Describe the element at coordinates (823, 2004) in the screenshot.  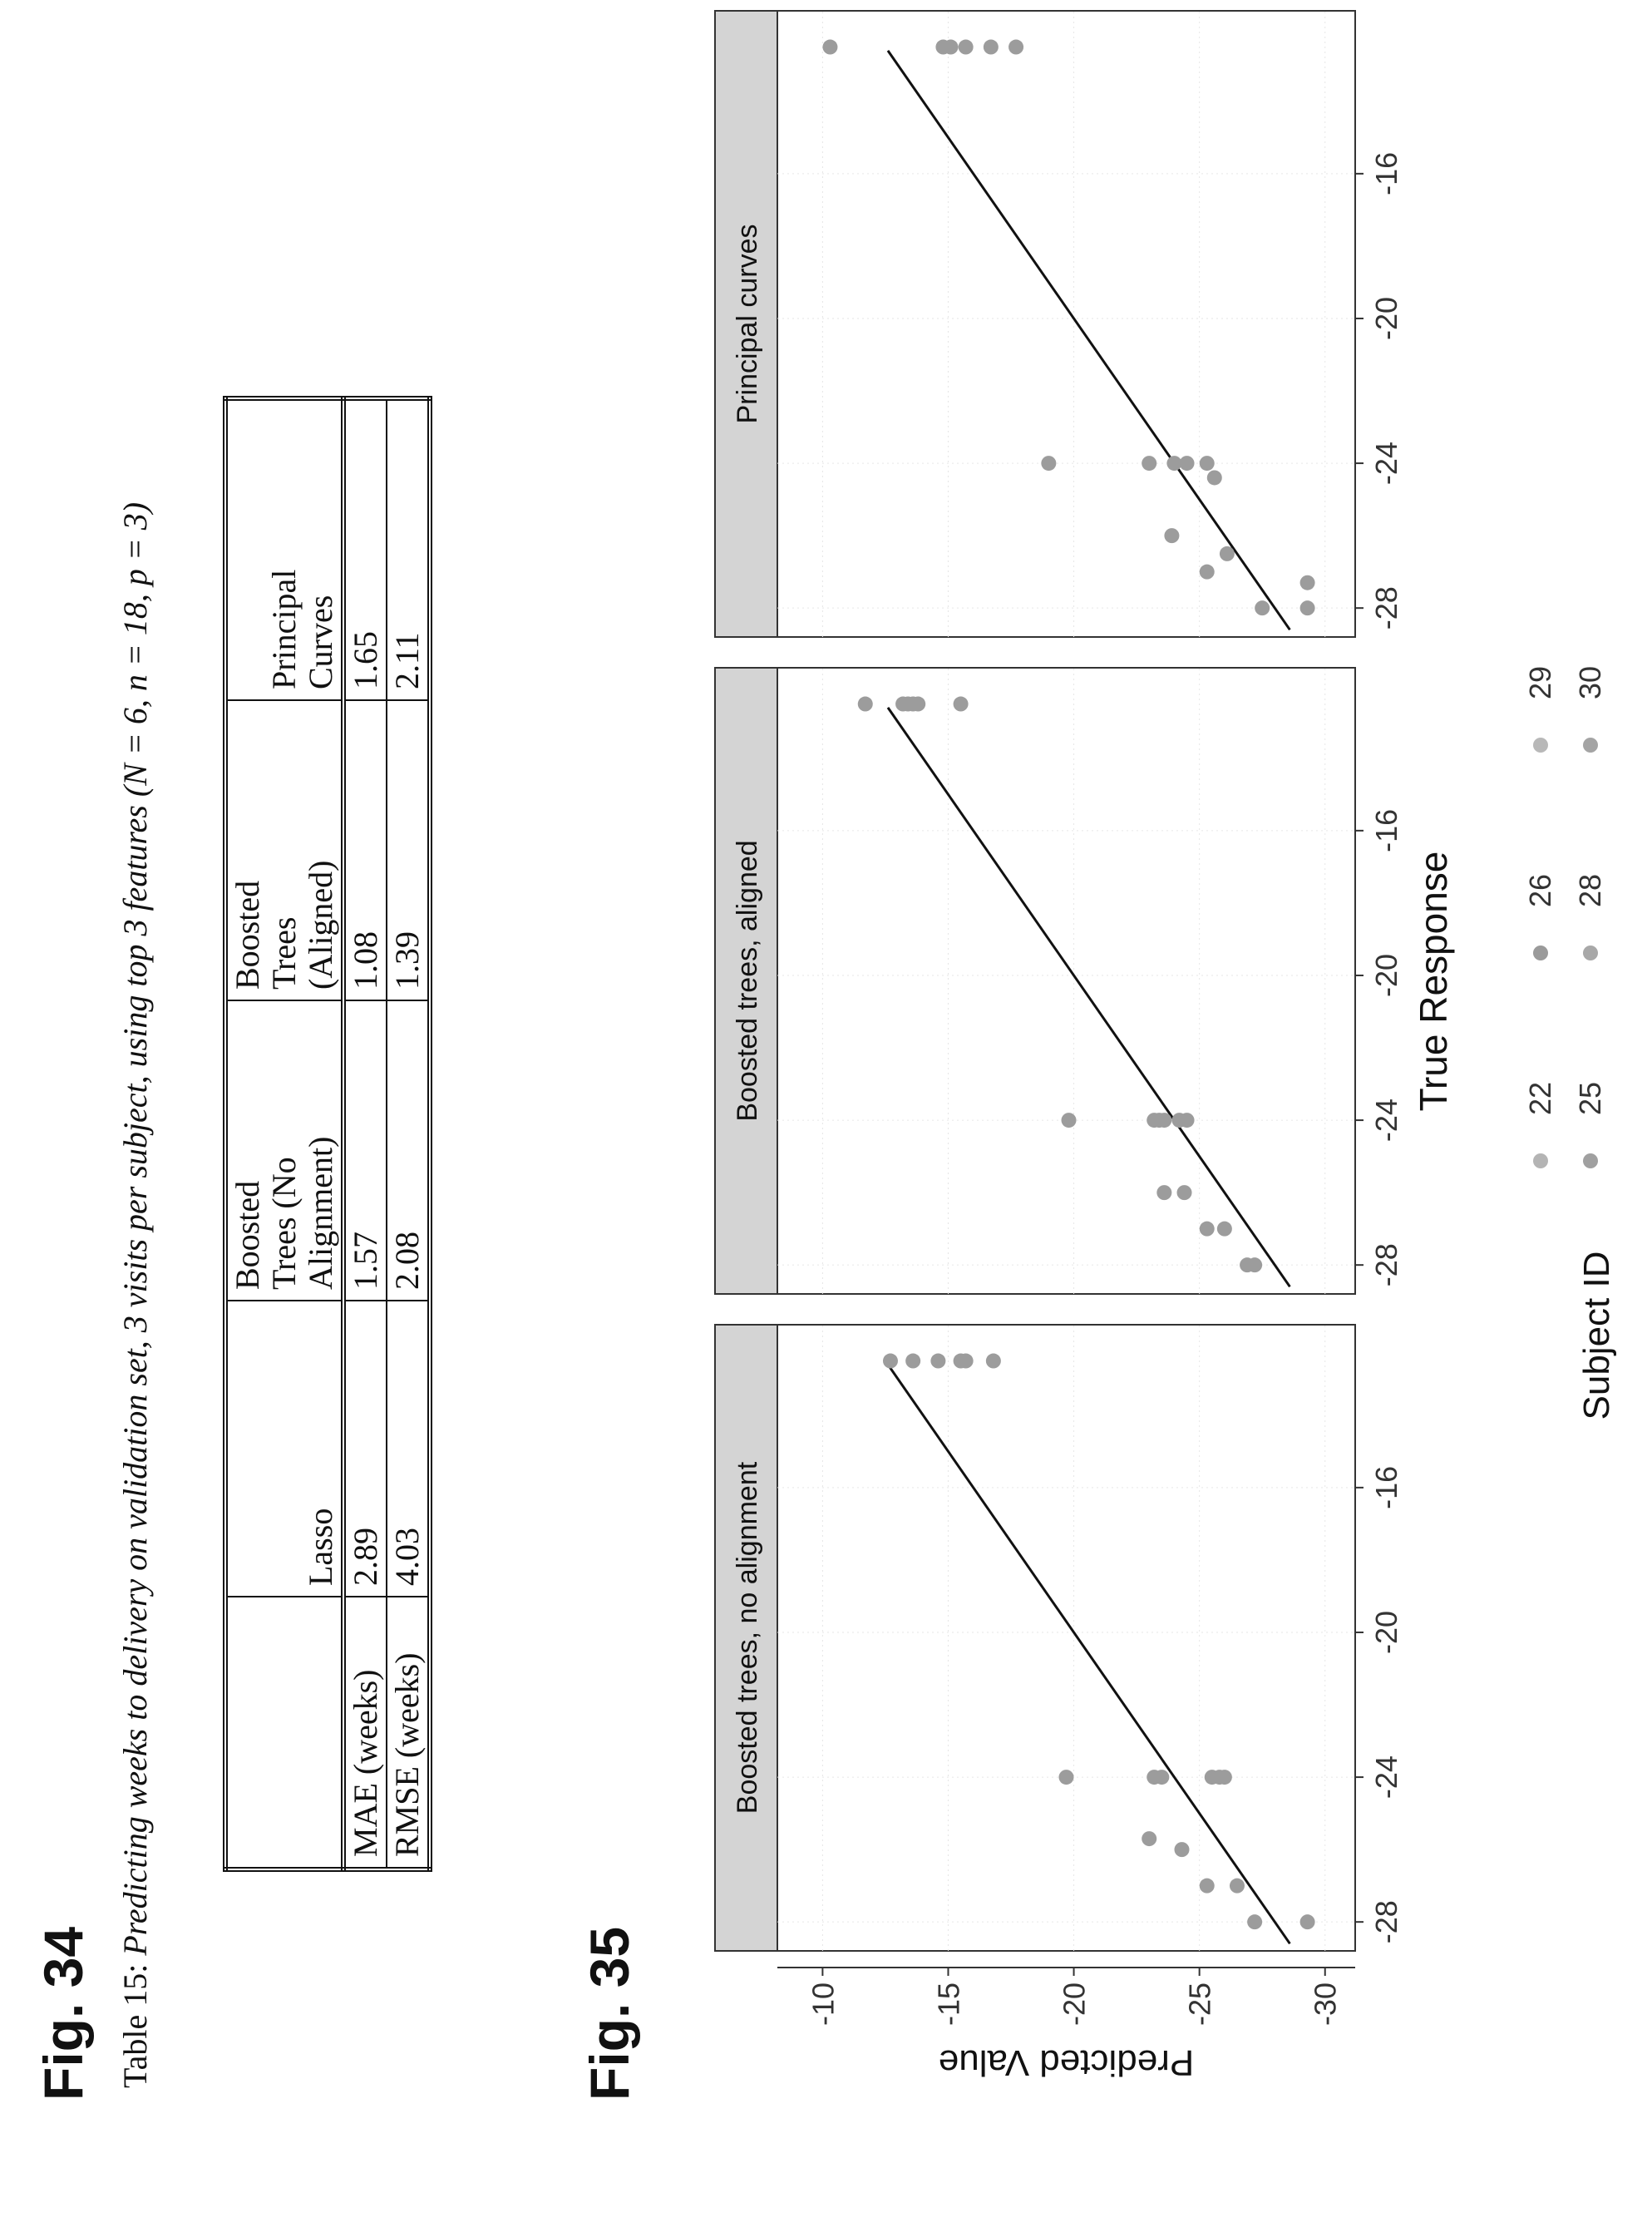
I see `y-tick-label: -10` at that location.